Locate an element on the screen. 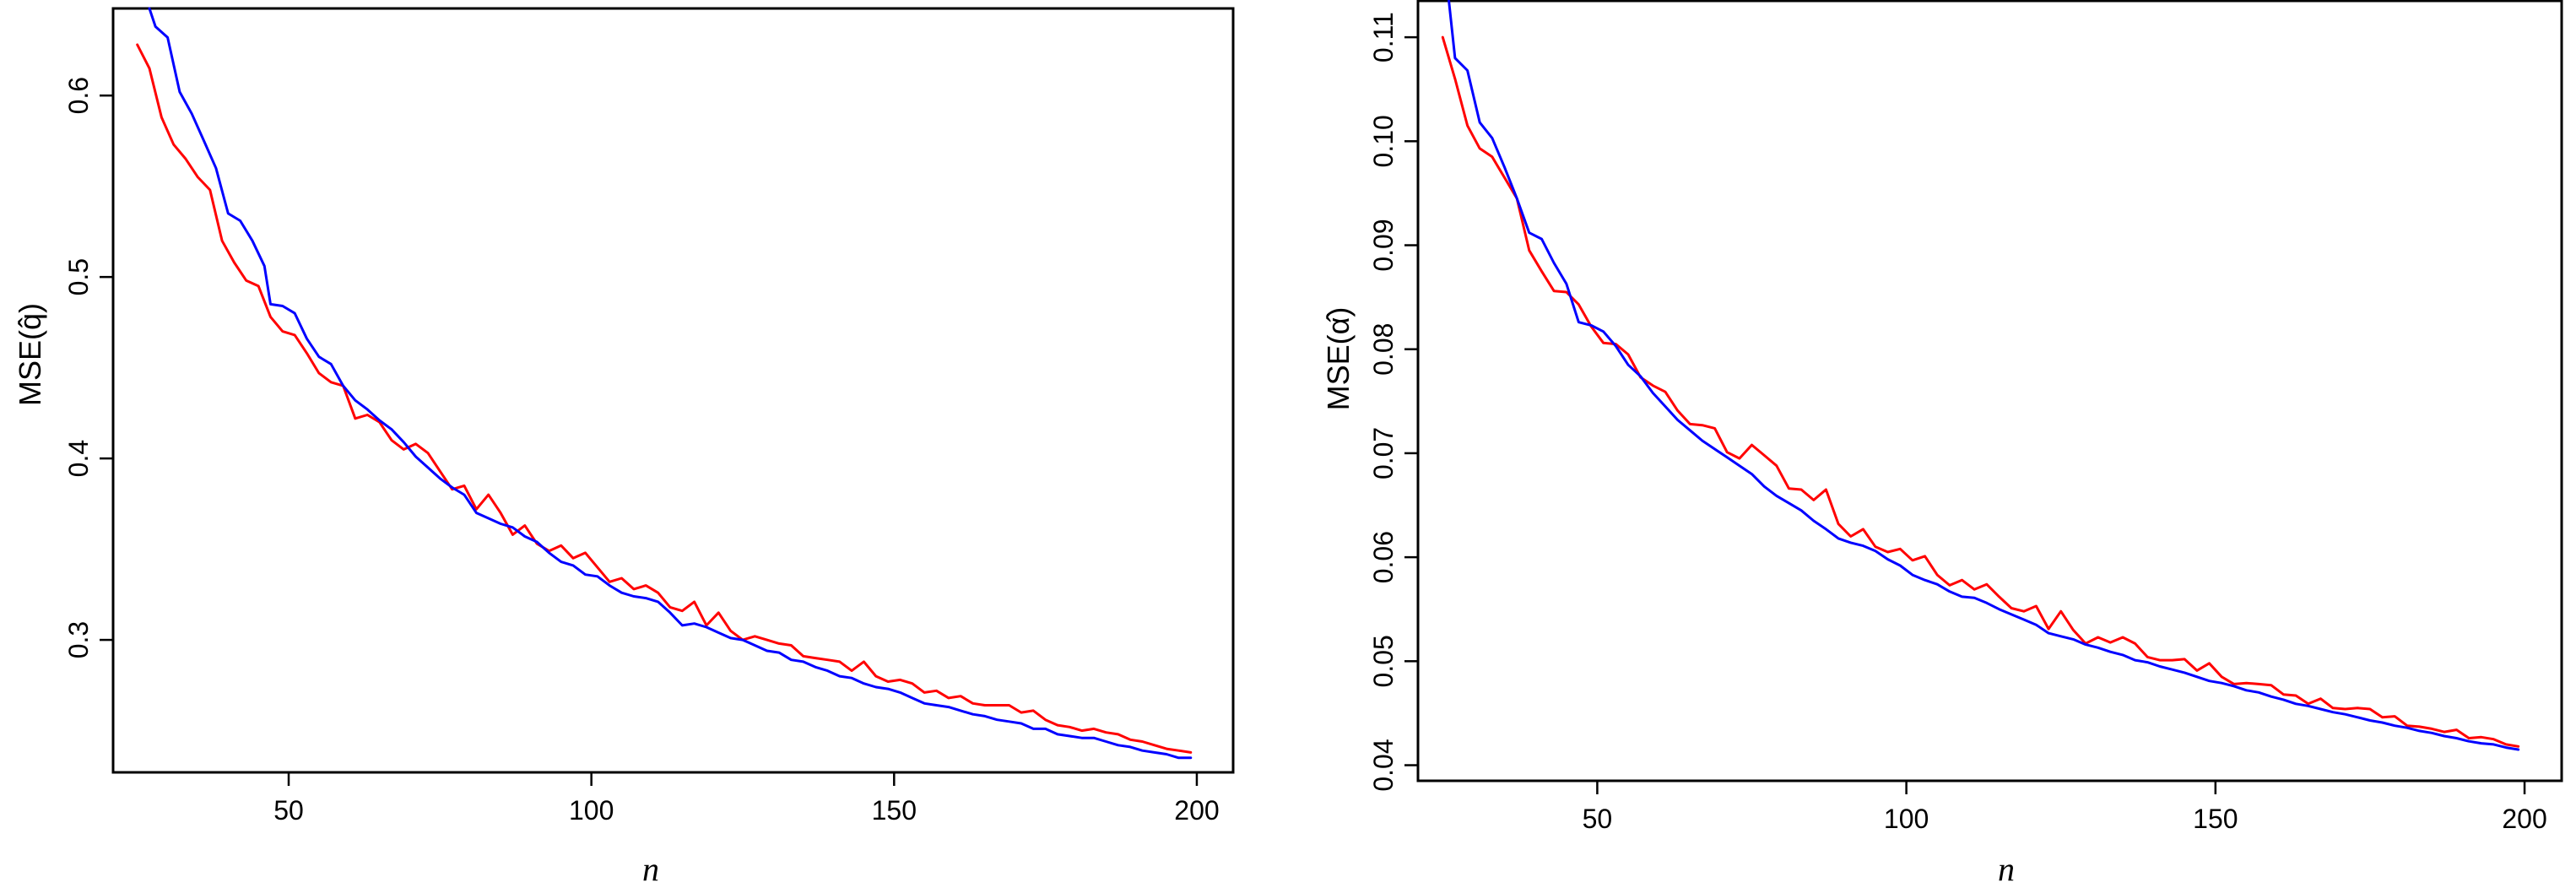 This screenshot has width=2576, height=888. y-tick-label: 0.5 is located at coordinates (78, 276).